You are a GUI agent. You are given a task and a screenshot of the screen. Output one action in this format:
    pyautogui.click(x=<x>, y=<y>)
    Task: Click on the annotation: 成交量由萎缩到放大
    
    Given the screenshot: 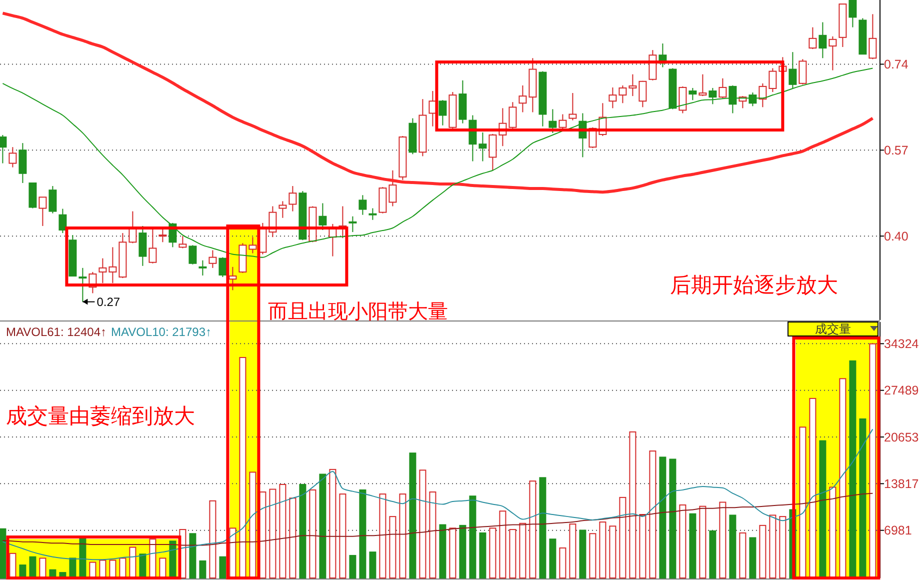 What is the action you would take?
    pyautogui.click(x=100, y=416)
    